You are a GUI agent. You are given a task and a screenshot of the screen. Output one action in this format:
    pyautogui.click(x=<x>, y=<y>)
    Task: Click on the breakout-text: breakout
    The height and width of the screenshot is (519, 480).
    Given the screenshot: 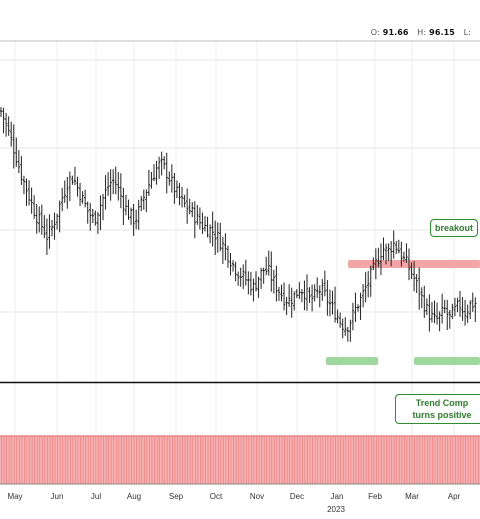 What is the action you would take?
    pyautogui.click(x=454, y=228)
    